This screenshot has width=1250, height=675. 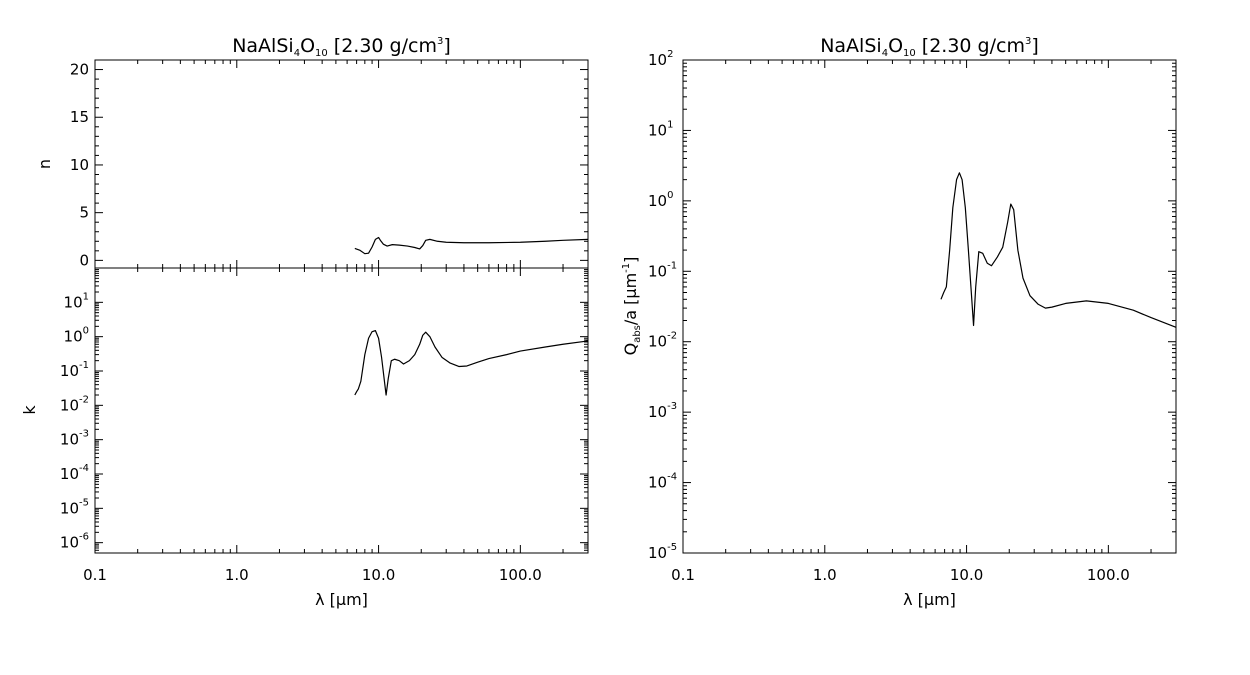 I want to click on n-y-tick-label: 20, so click(x=79, y=70).